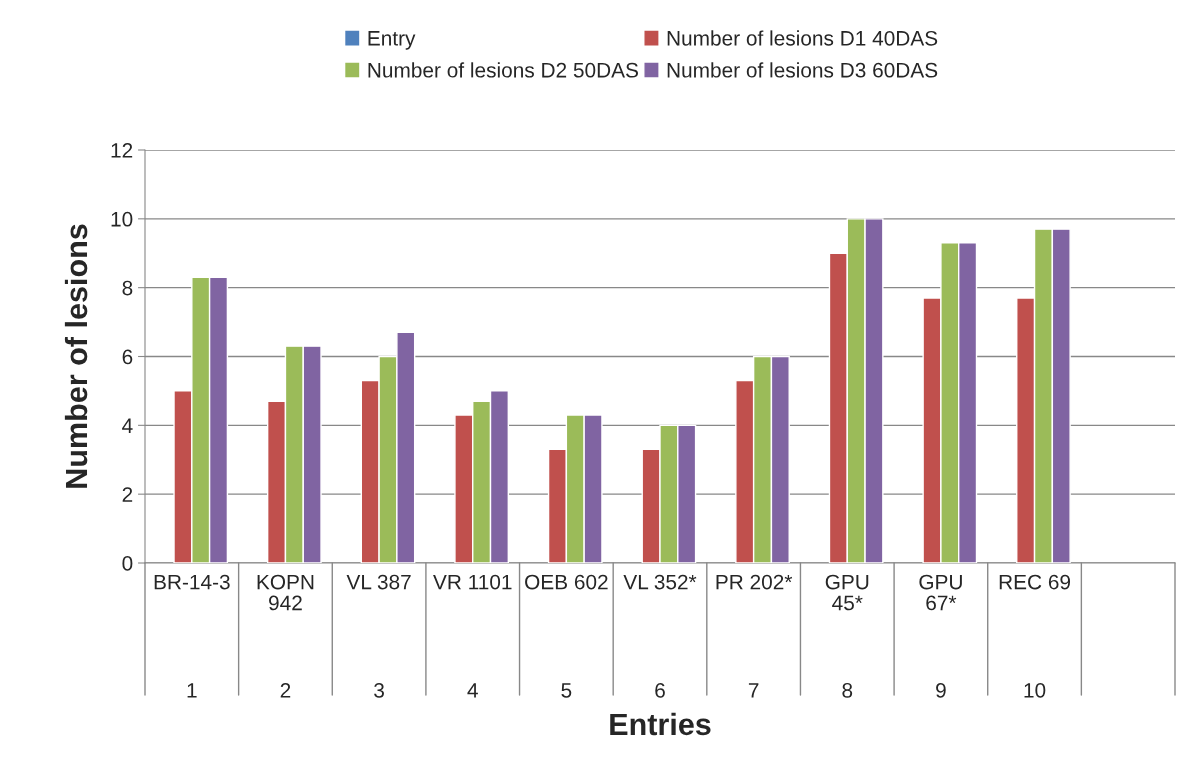 Image resolution: width=1189 pixels, height=774 pixels. What do you see at coordinates (566, 636) in the screenshot?
I see `category-label: OEB 602 5` at bounding box center [566, 636].